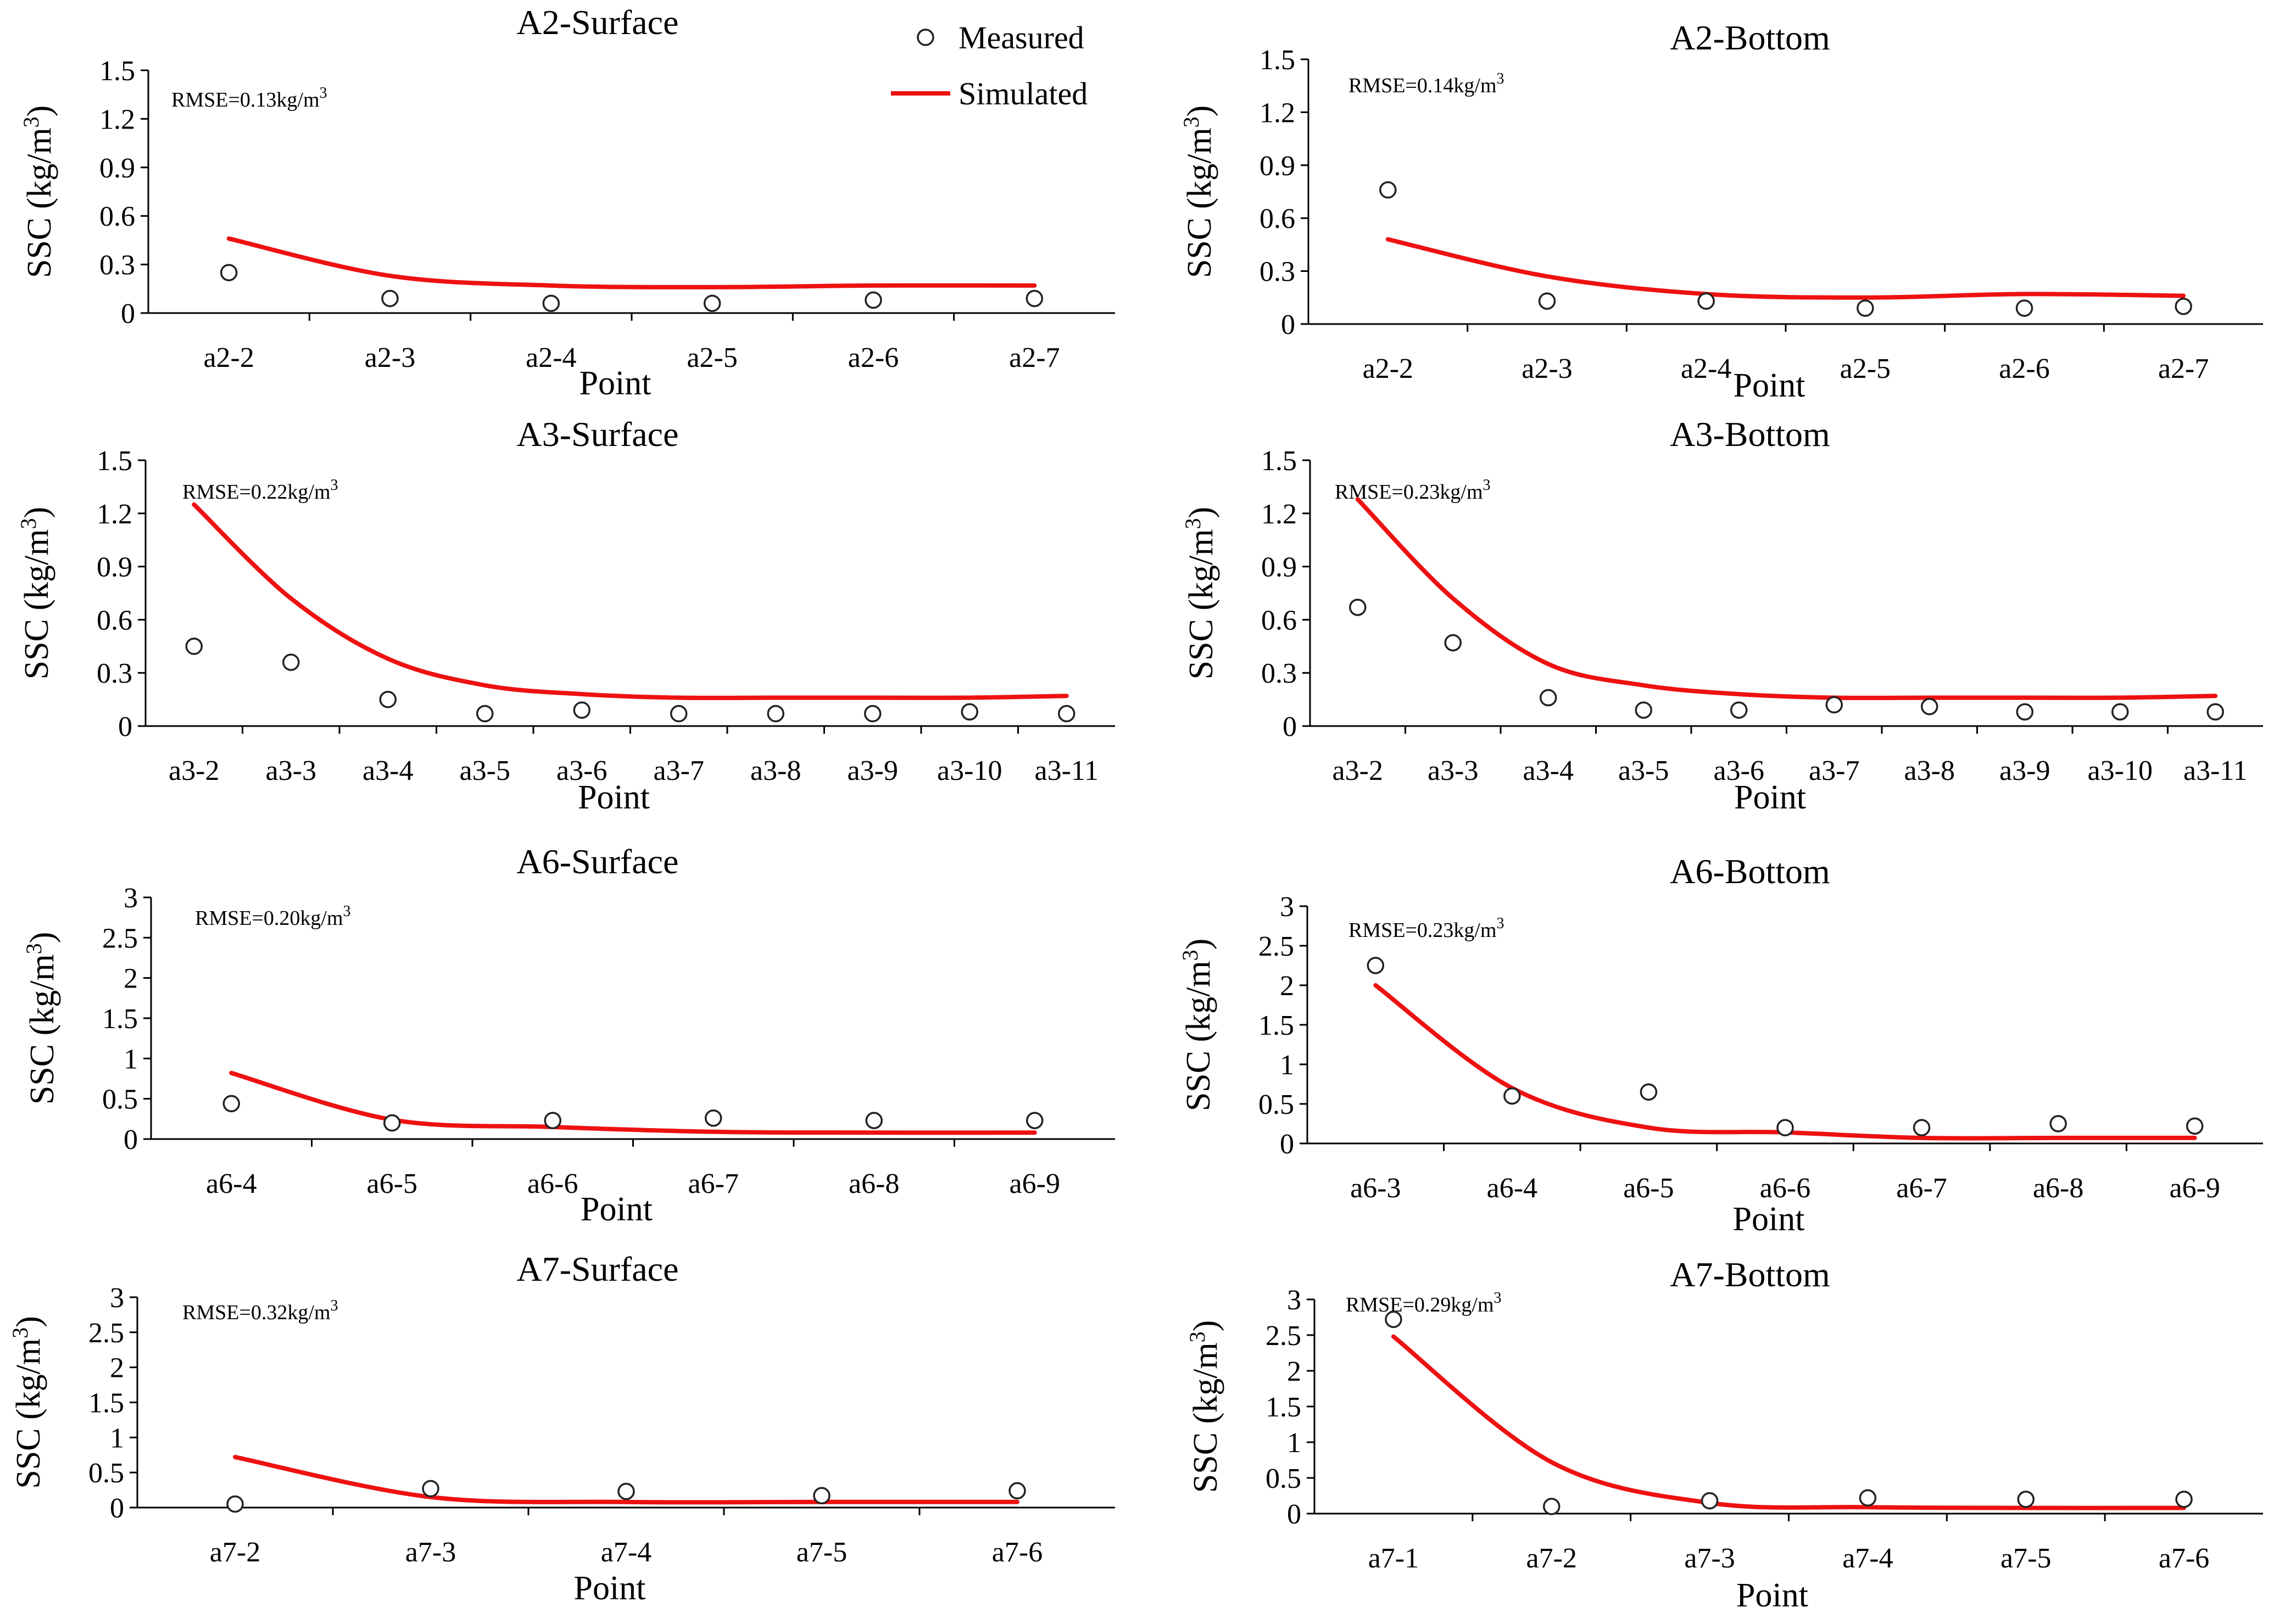 This screenshot has height=1624, width=2285. Describe the element at coordinates (1375, 1188) in the screenshot. I see `x-tick-label: a6-3` at that location.